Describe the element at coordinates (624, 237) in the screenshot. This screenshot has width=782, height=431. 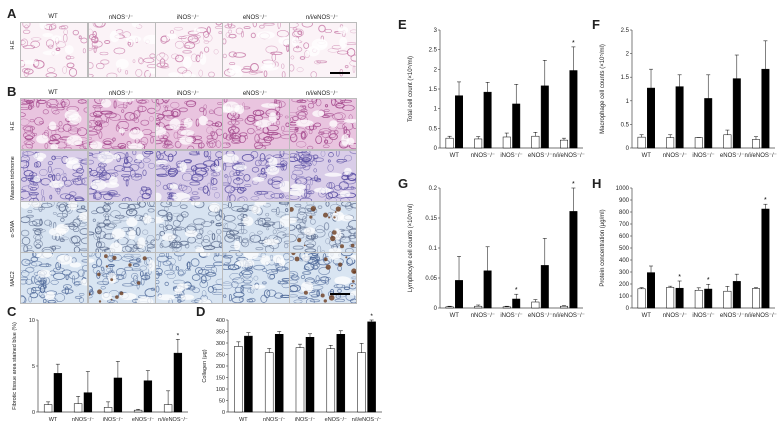
I see `y-tick-label: 600` at that location.